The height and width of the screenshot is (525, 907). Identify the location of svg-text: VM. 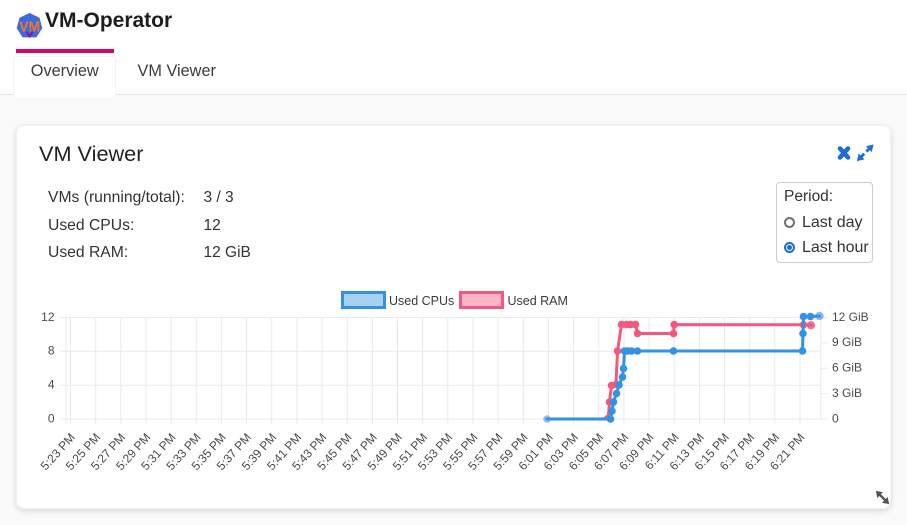
(29, 27).